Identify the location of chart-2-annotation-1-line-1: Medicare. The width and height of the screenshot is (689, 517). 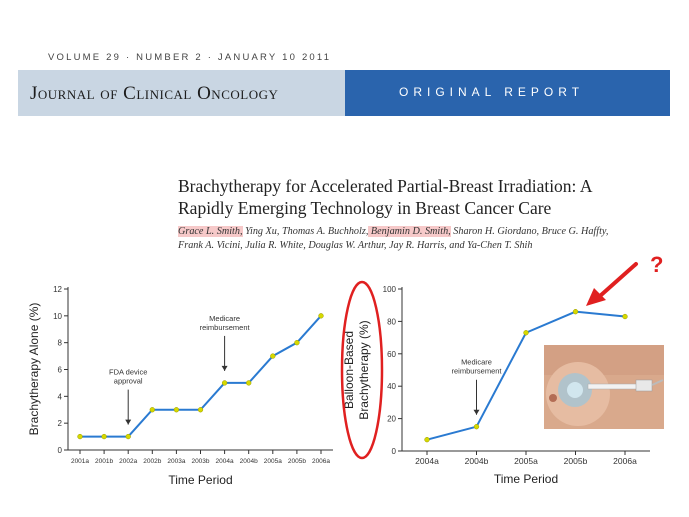
(476, 362).